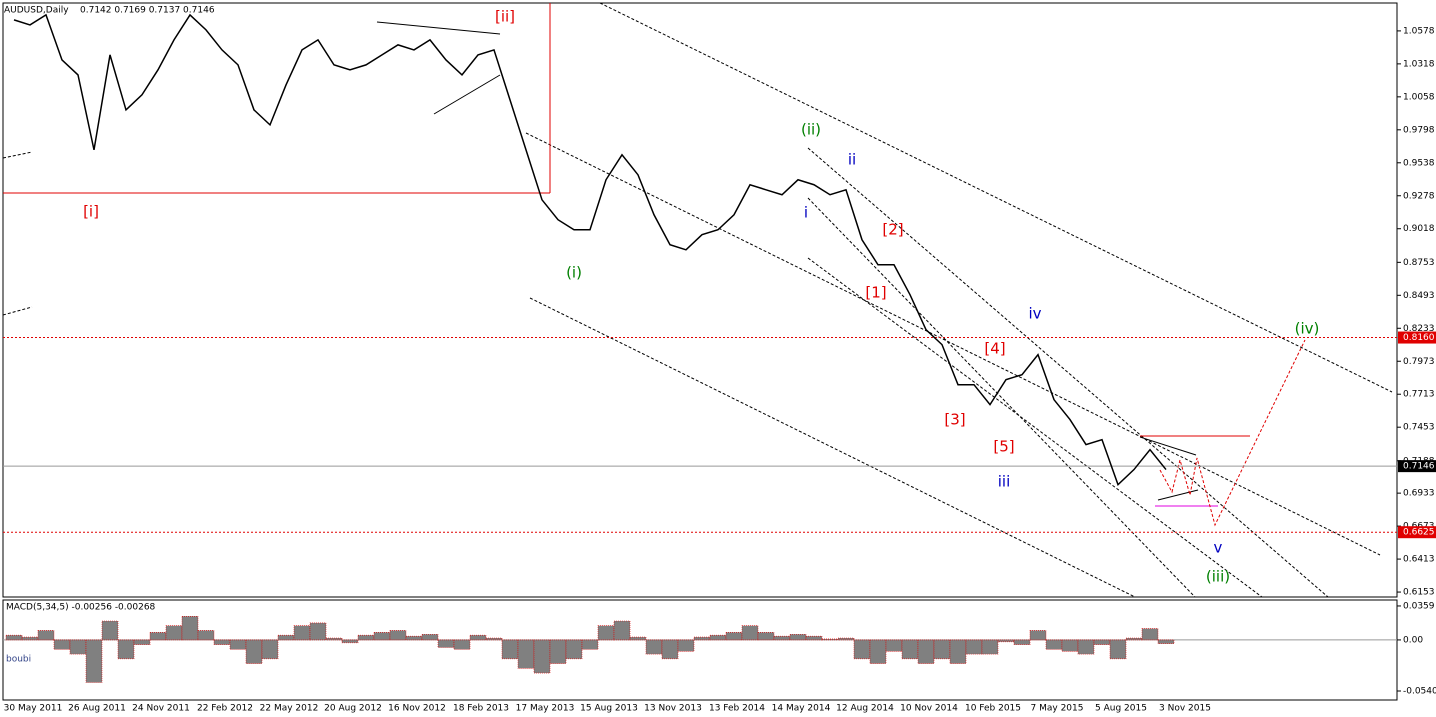 This screenshot has height=717, width=1436. What do you see at coordinates (353, 709) in the screenshot?
I see `x-tick-label: 20 Aug 2012` at bounding box center [353, 709].